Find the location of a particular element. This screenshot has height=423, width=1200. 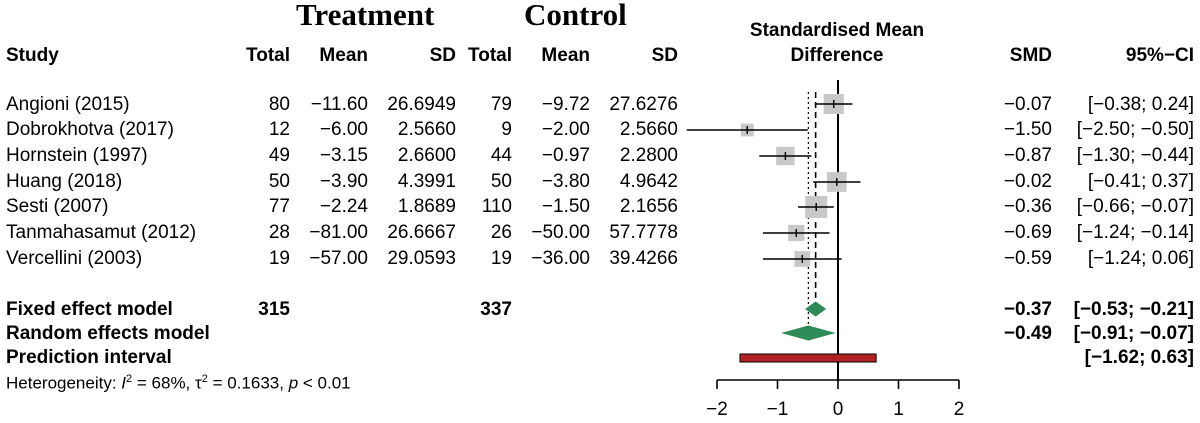

header-mean-control: Mean is located at coordinates (565, 55).